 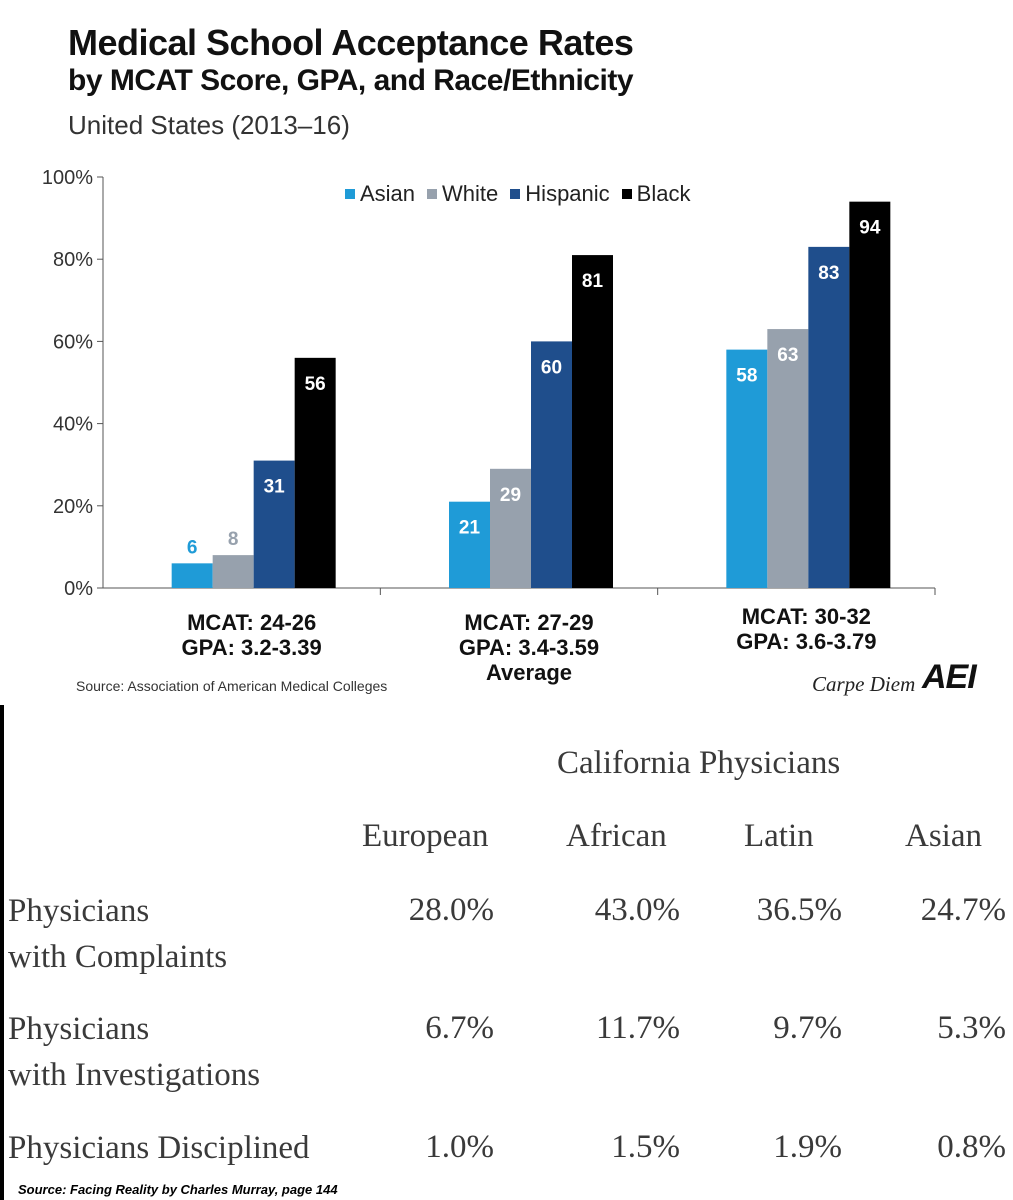 I want to click on table-cell: 1.0%, so click(x=459, y=1147).